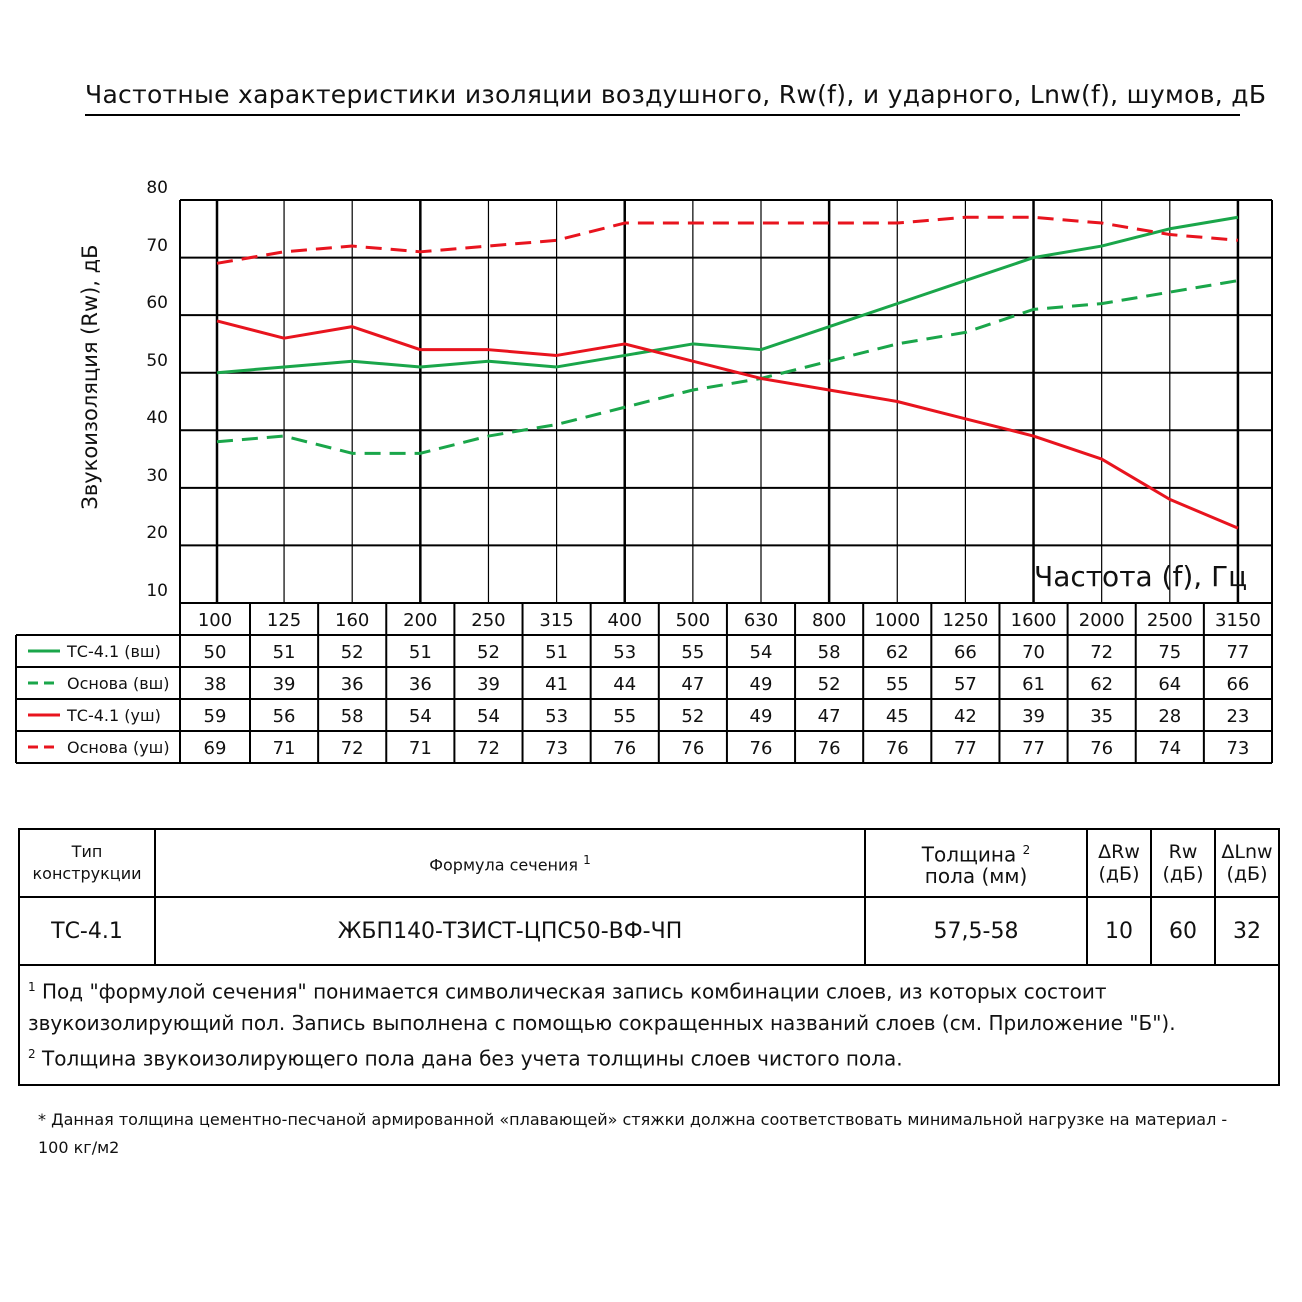  What do you see at coordinates (1119, 931) in the screenshot?
I see `cell-drw: 10` at bounding box center [1119, 931].